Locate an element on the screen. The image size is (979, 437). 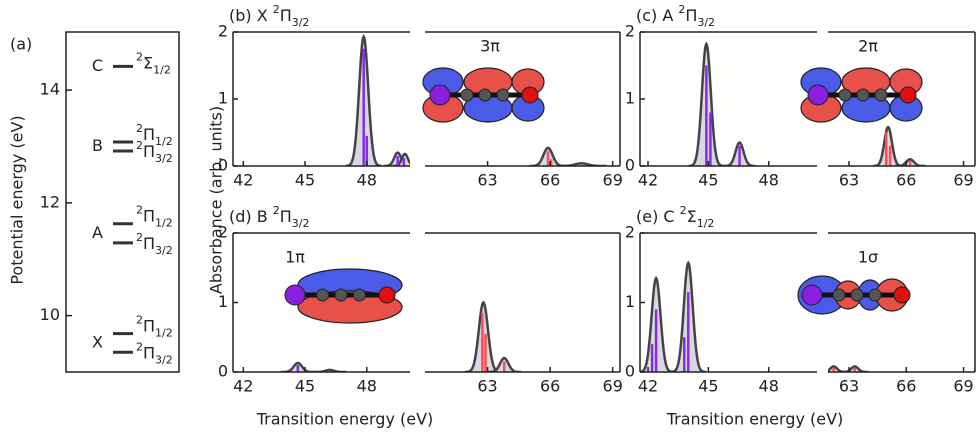
state-label: B is located at coordinates (97, 145).